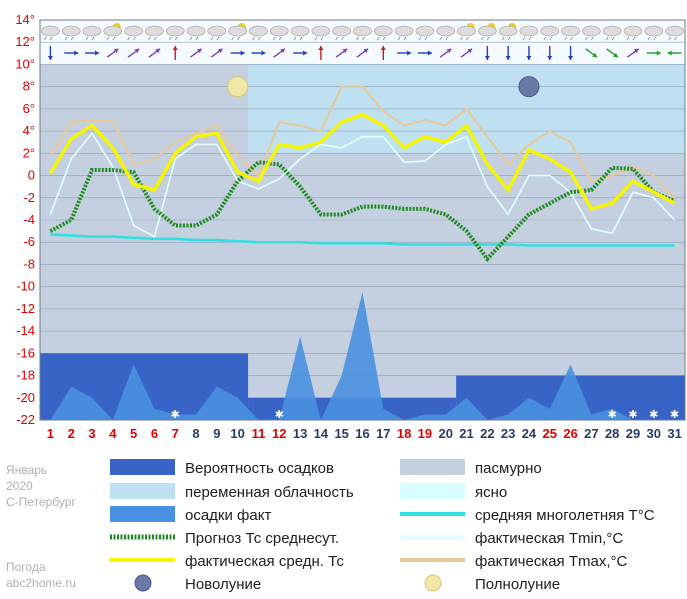 This screenshot has height=599, width=687. Describe the element at coordinates (551, 561) in the screenshot. I see `legend-right-4-label: фактическая Tmax,°C` at that location.